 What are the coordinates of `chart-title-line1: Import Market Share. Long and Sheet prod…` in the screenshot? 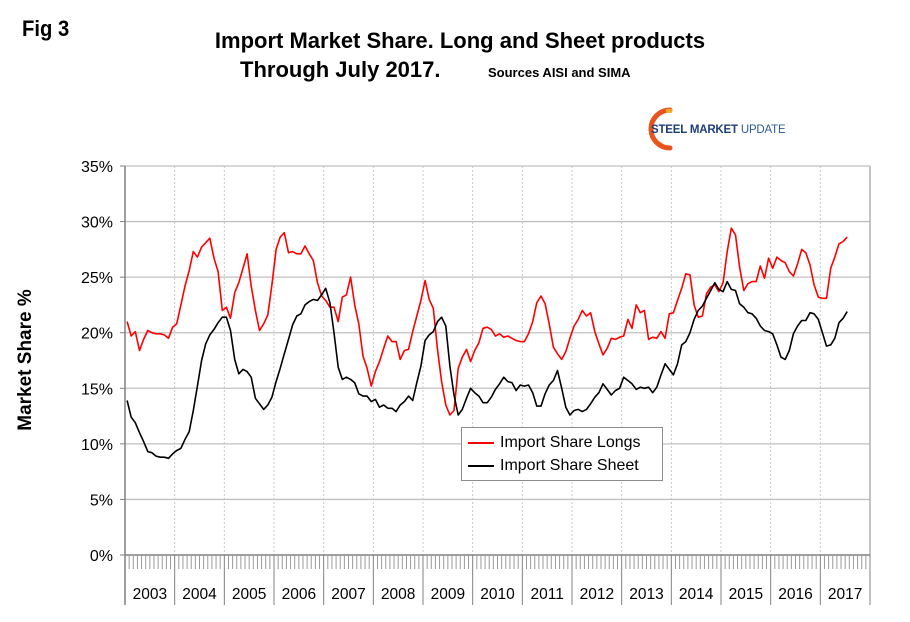 It's located at (460, 40).